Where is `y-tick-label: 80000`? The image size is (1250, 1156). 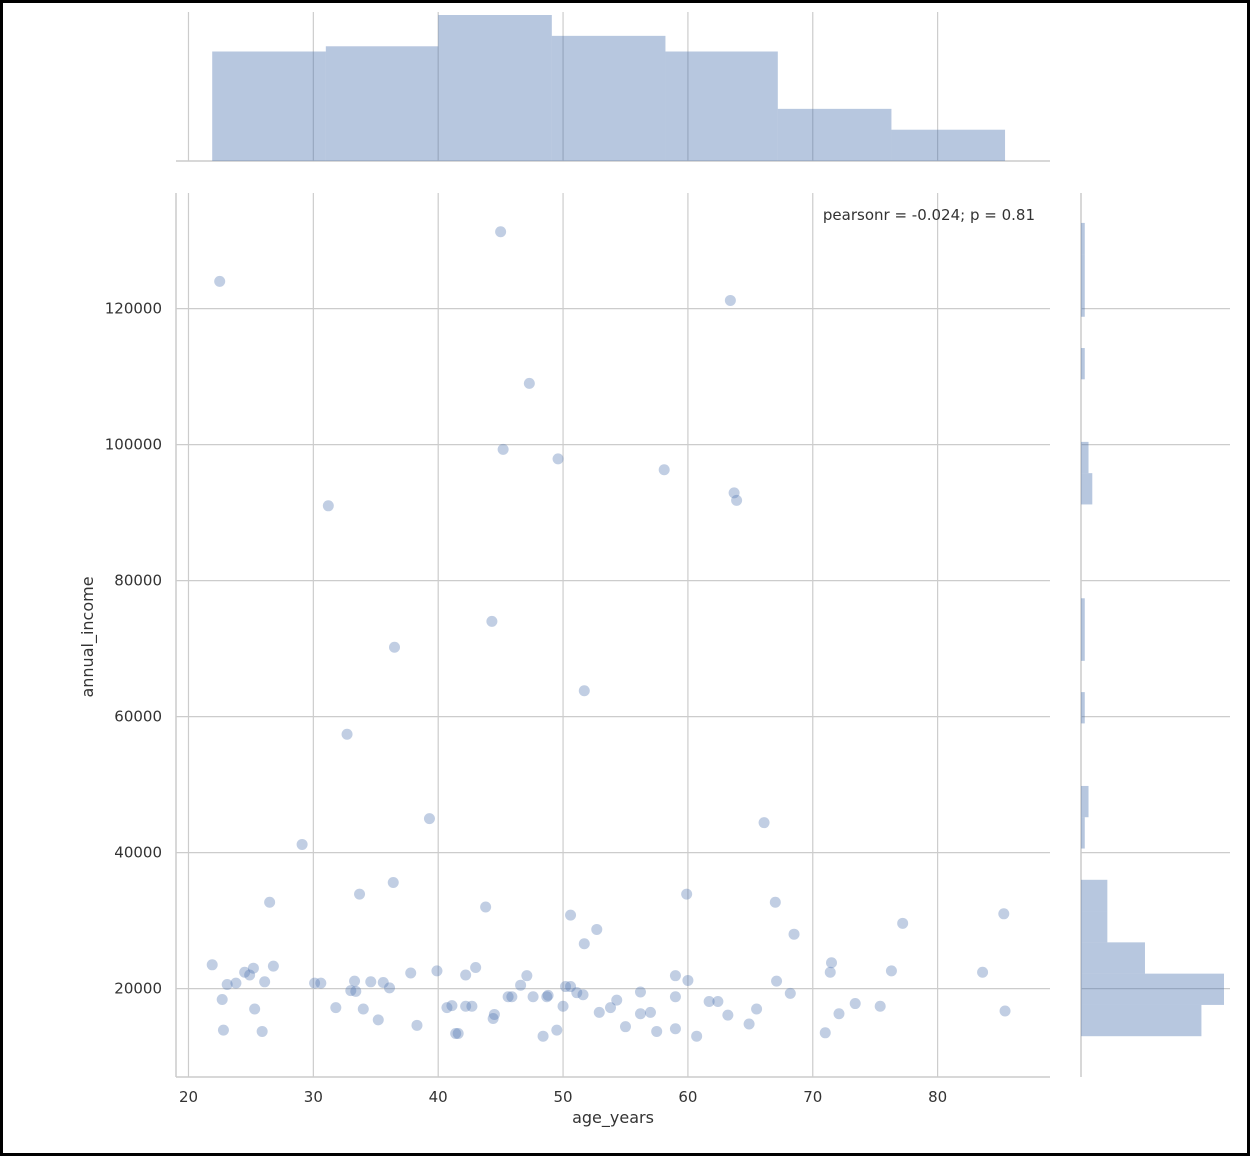
y-tick-label: 80000 is located at coordinates (138, 581).